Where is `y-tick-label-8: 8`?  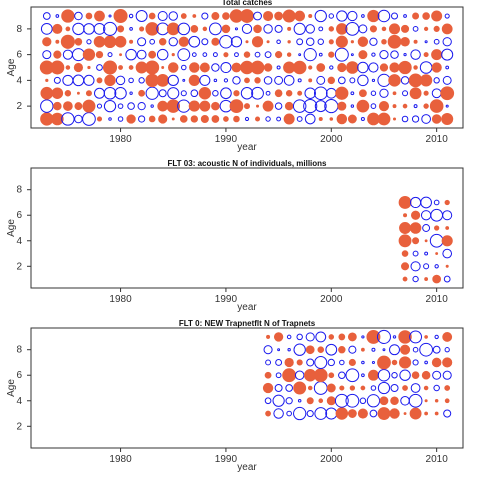
y-tick-label-8: 8 is located at coordinates (19, 190).